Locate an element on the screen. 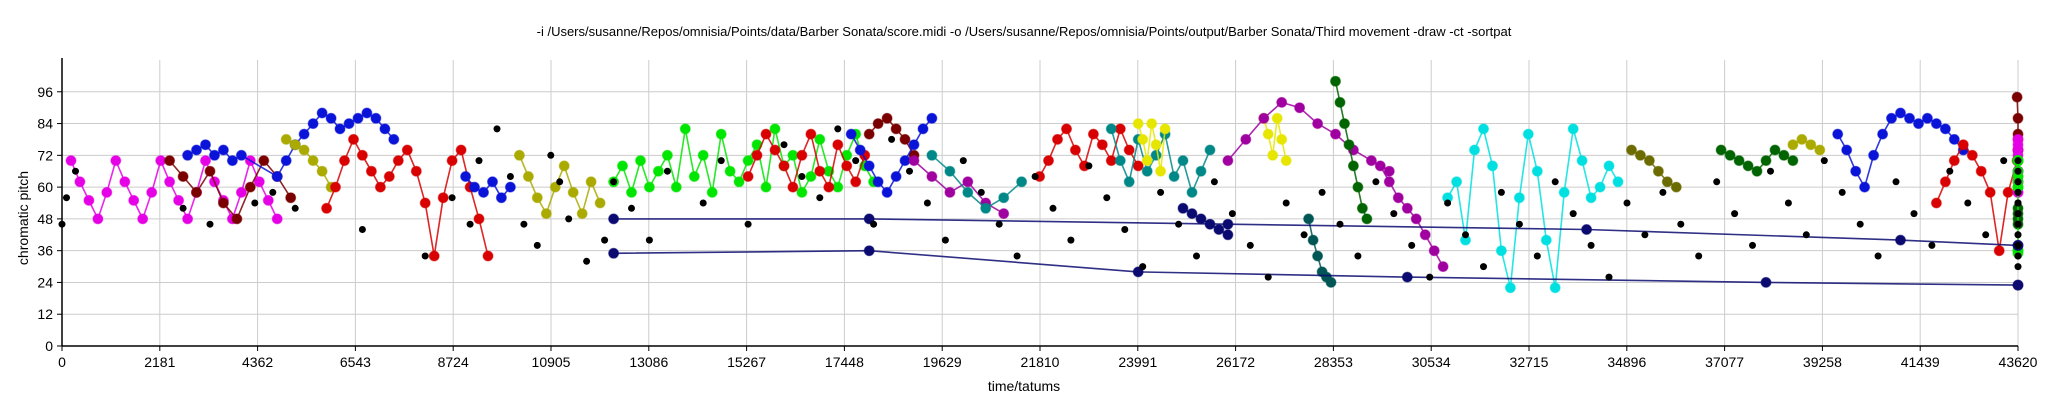 The height and width of the screenshot is (406, 2048). y-axis-label: chromatic pitch is located at coordinates (23, 218).